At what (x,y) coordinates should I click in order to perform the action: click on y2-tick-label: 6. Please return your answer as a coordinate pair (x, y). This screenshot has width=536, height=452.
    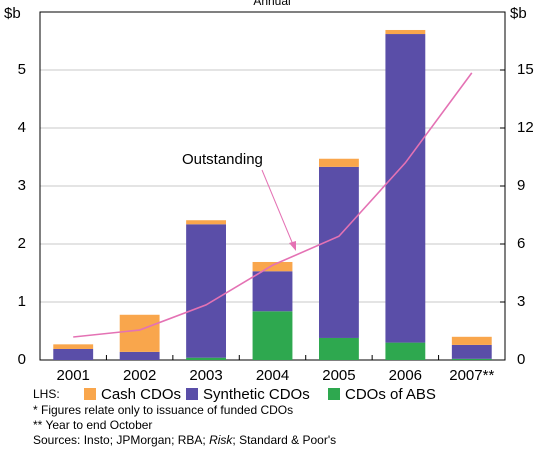
    Looking at the image, I should click on (521, 243).